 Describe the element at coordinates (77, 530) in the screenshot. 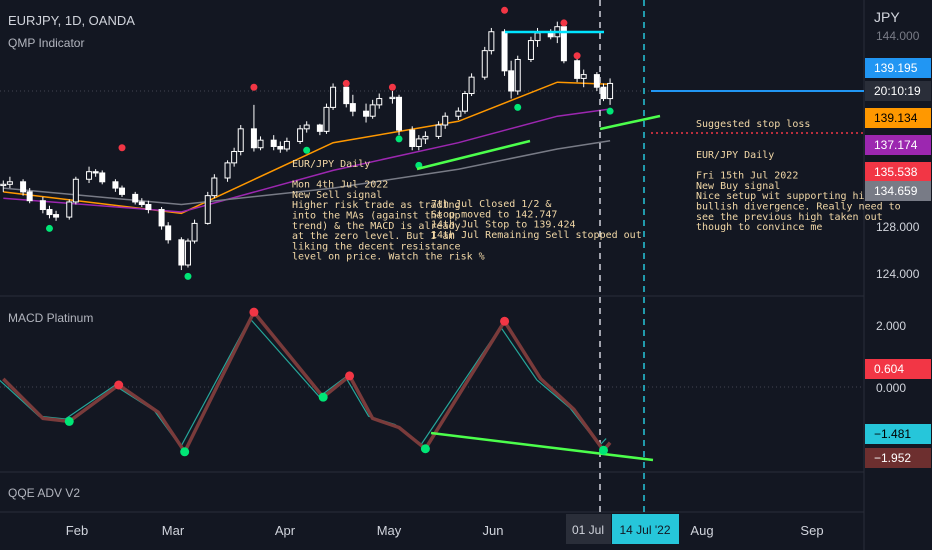

I see `time-axis-label: Feb` at that location.